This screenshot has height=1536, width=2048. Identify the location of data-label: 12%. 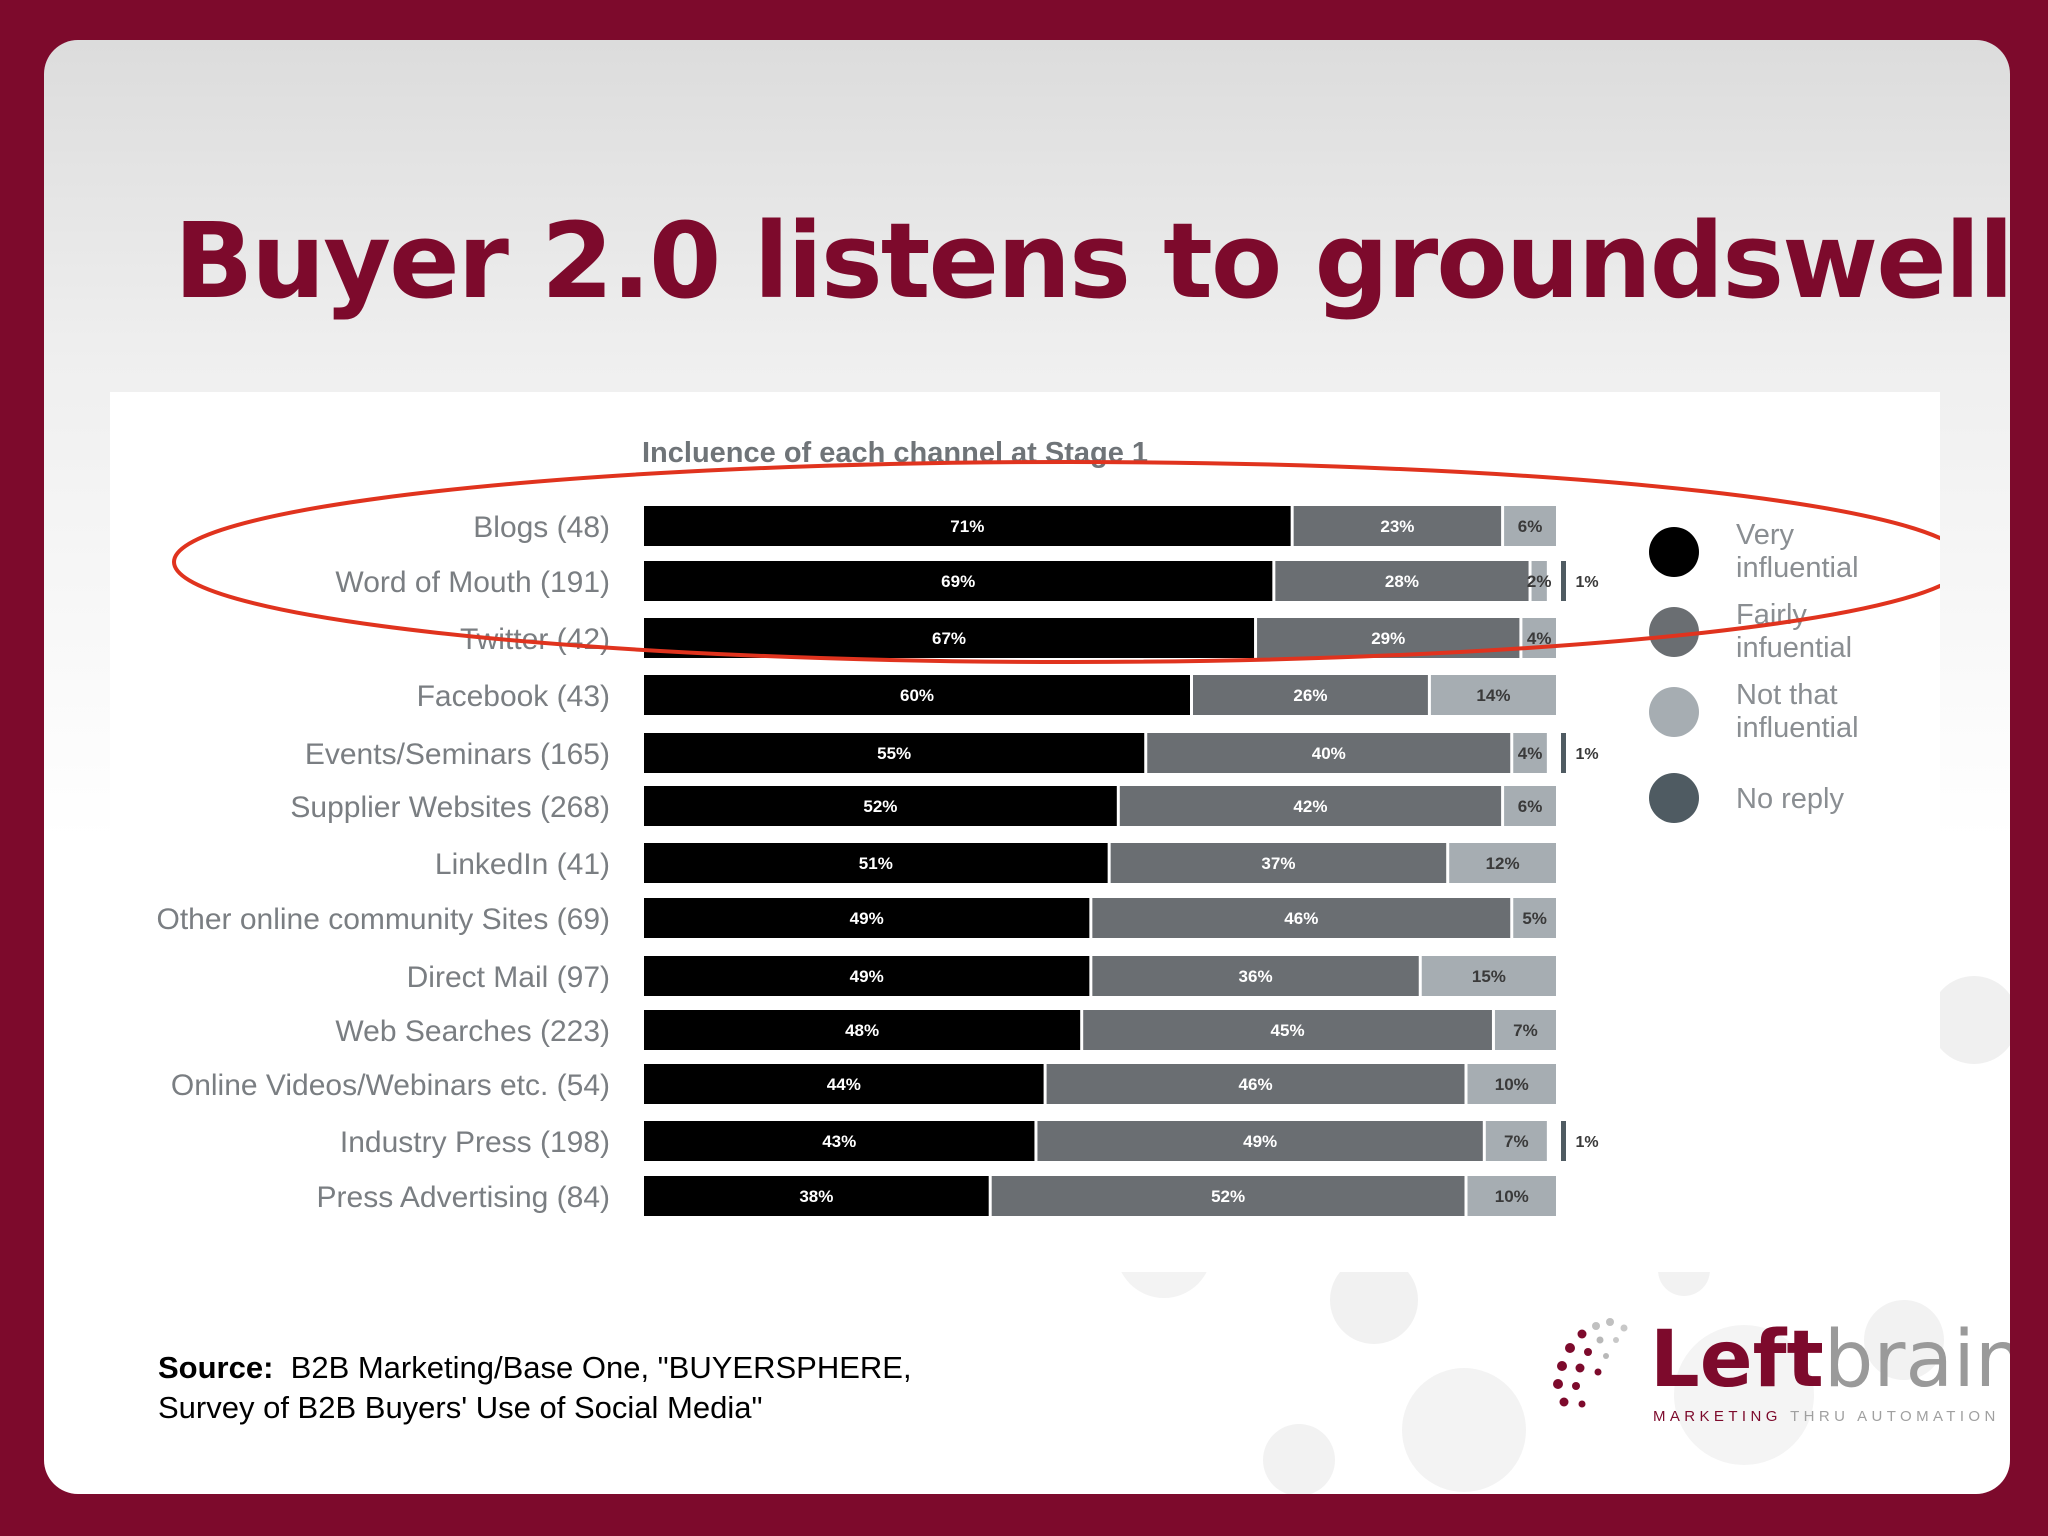
(1503, 863).